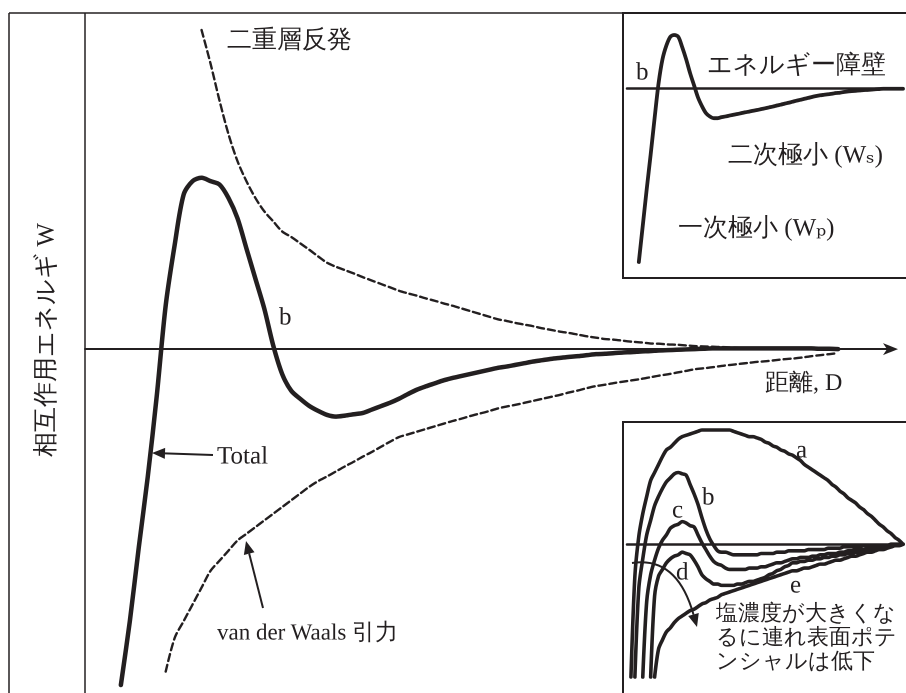 This screenshot has width=906, height=693. I want to click on annotation: エネルギー障壁, so click(796, 65).